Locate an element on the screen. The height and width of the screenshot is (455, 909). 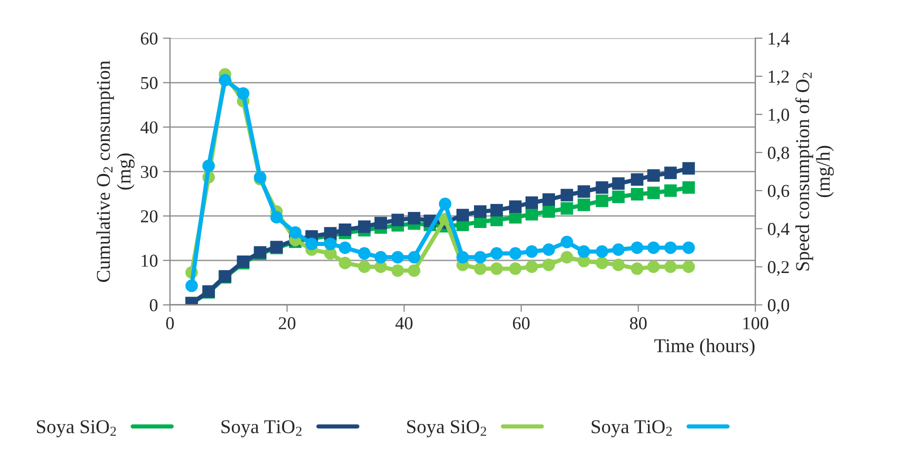
x-tick-label: 20 is located at coordinates (287, 323).